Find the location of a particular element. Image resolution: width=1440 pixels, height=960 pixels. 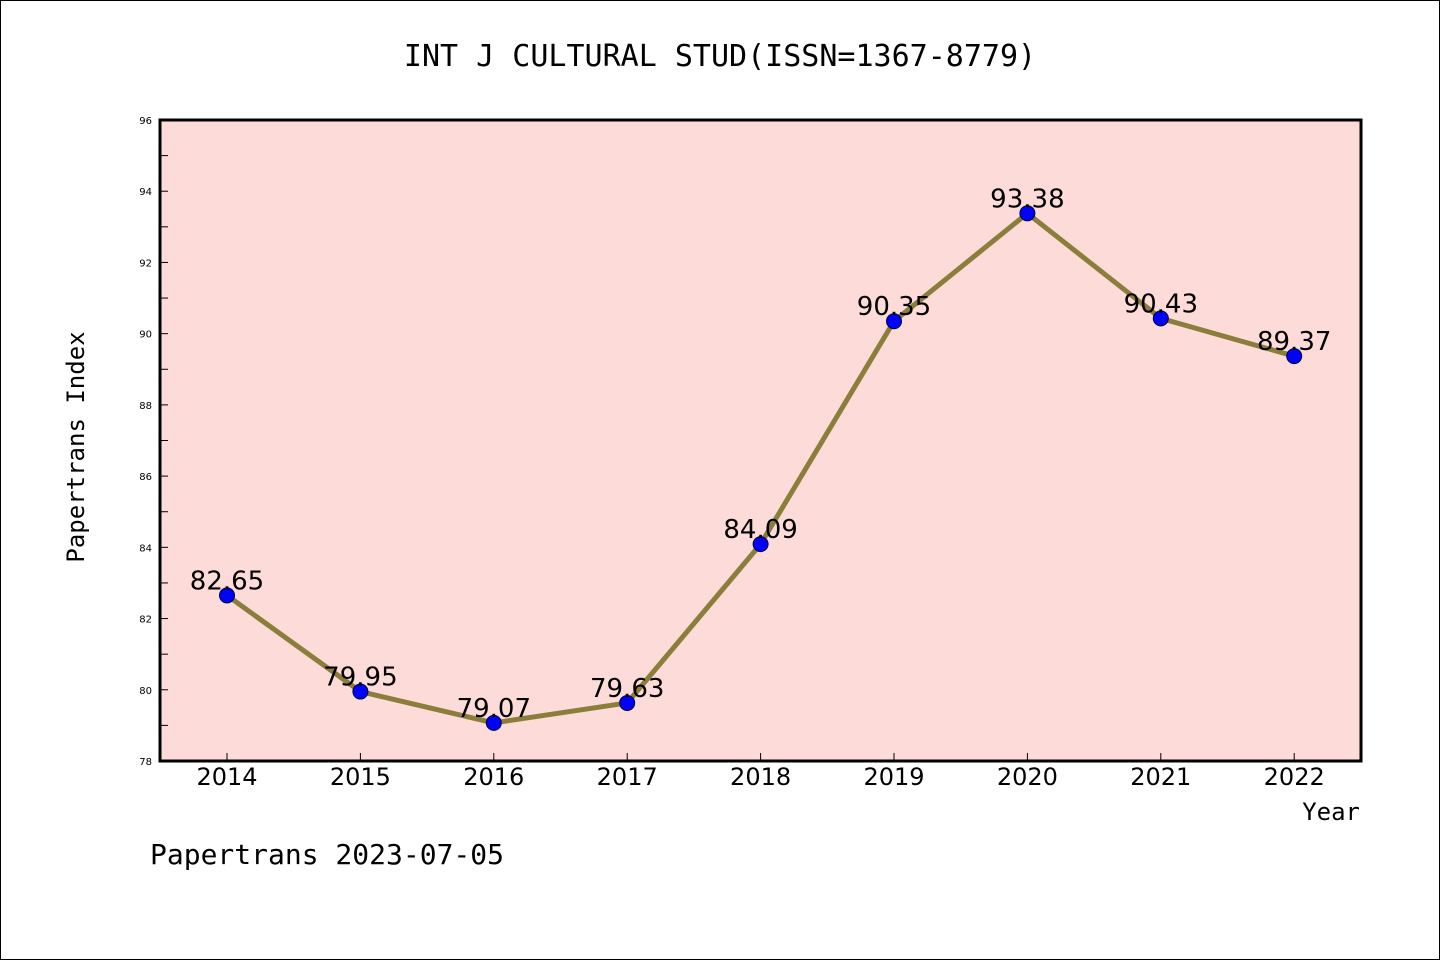

x-tick-label: 2018 is located at coordinates (760, 777).